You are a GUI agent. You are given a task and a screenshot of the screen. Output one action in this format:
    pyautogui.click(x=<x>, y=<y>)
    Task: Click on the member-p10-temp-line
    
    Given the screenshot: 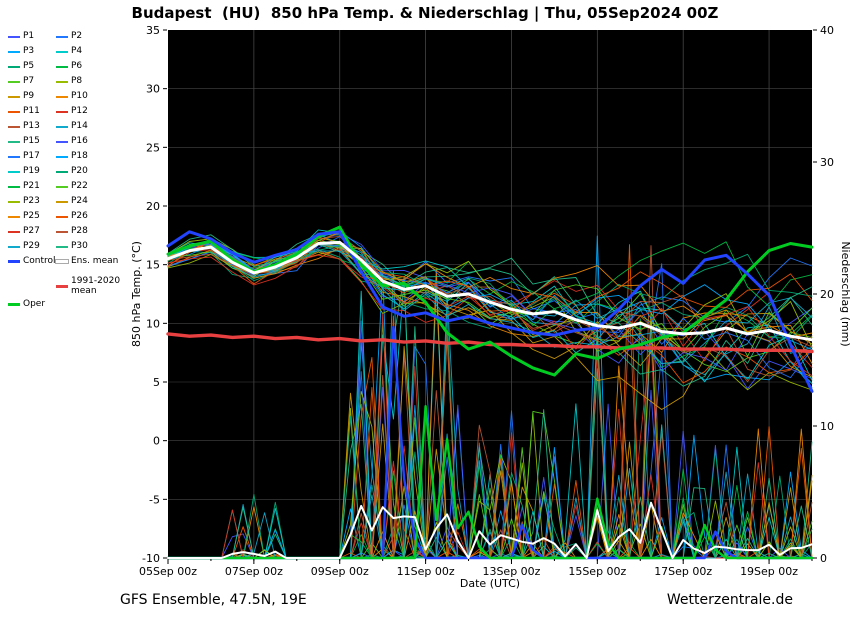 What is the action you would take?
    pyautogui.click(x=490, y=301)
    